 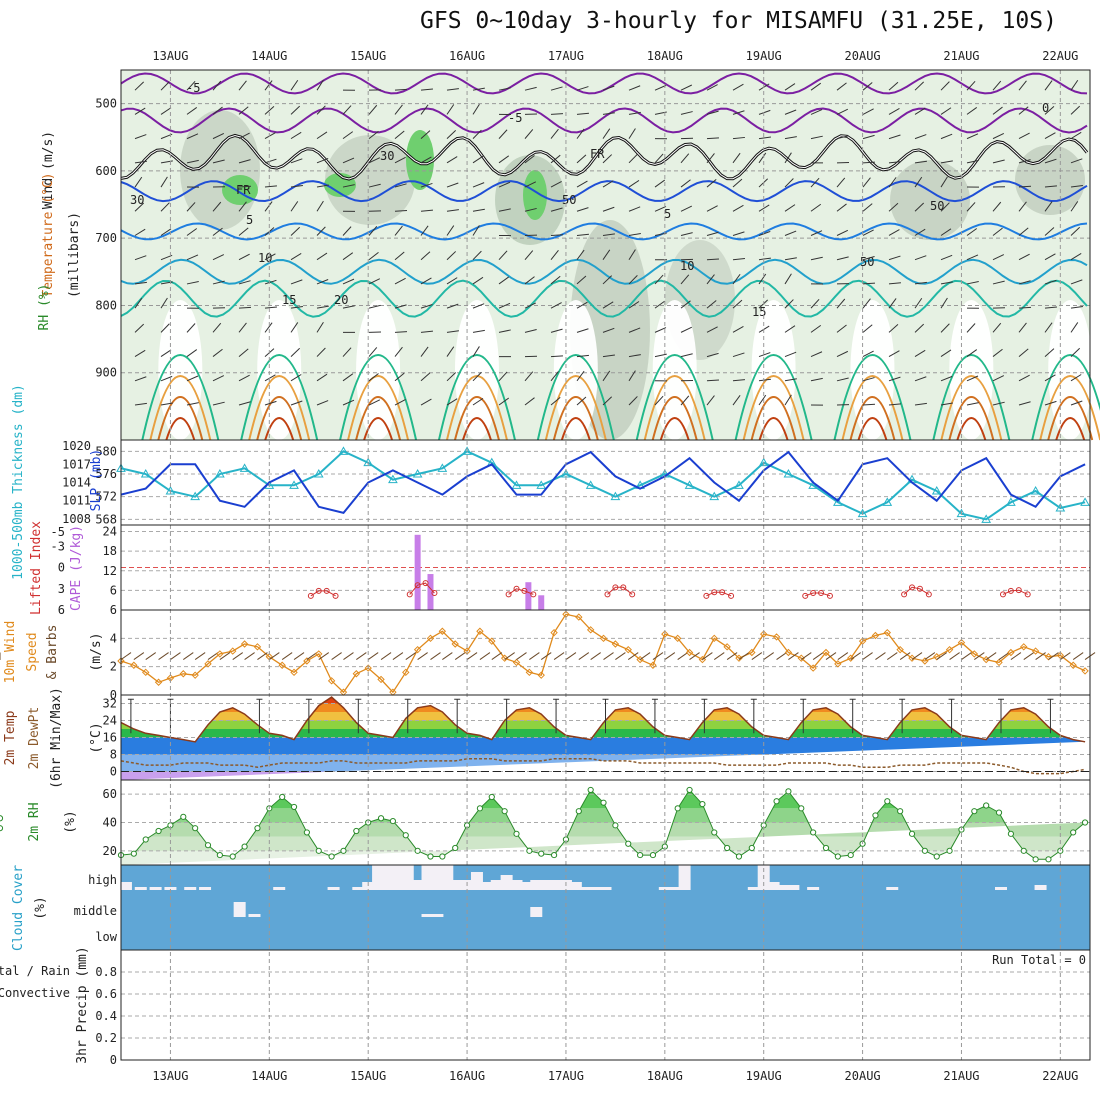 I want to click on precip-tick-0.2: 0.2, so click(x=106, y=1038).